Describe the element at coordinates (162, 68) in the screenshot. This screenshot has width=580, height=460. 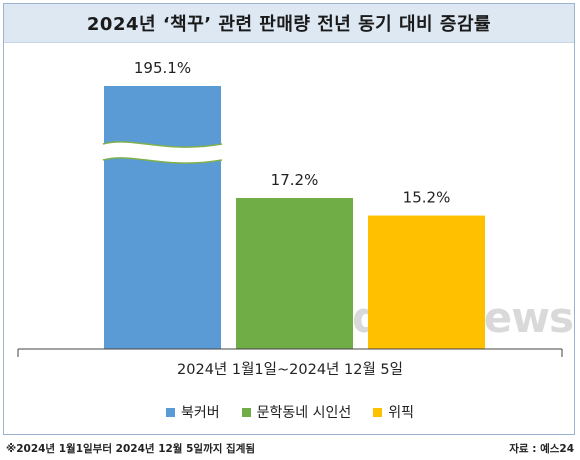
I see `data-label-1: 195.1%` at that location.